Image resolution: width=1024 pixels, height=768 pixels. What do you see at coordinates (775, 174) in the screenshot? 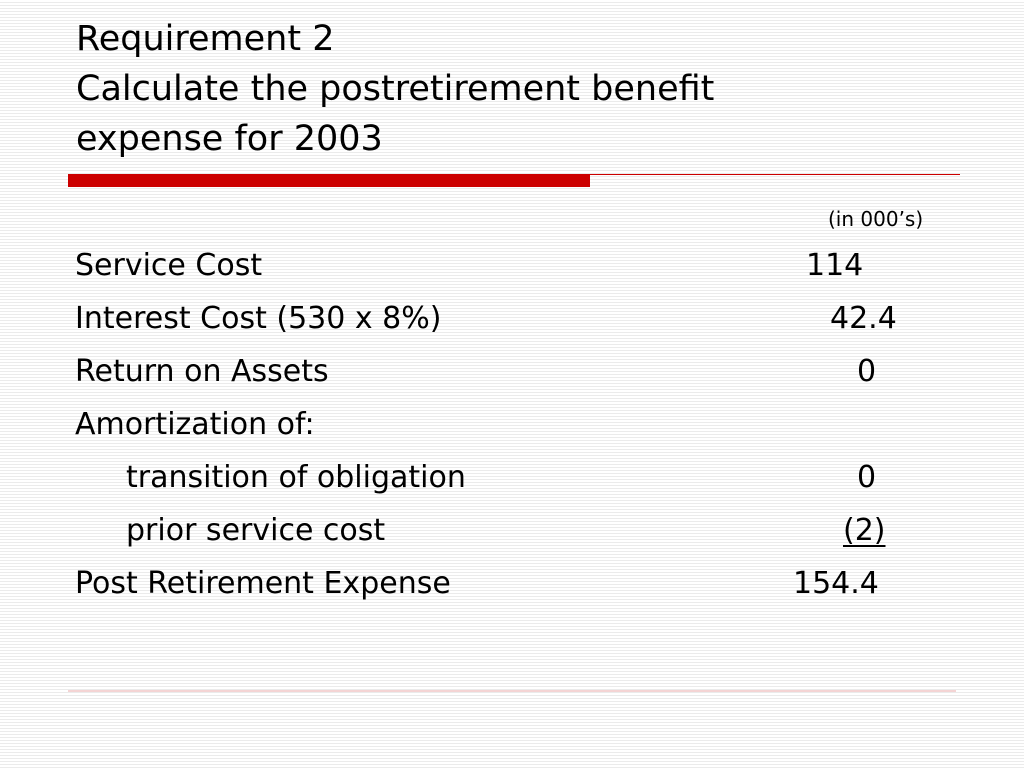
I see `title-divider-thin-line` at bounding box center [775, 174].